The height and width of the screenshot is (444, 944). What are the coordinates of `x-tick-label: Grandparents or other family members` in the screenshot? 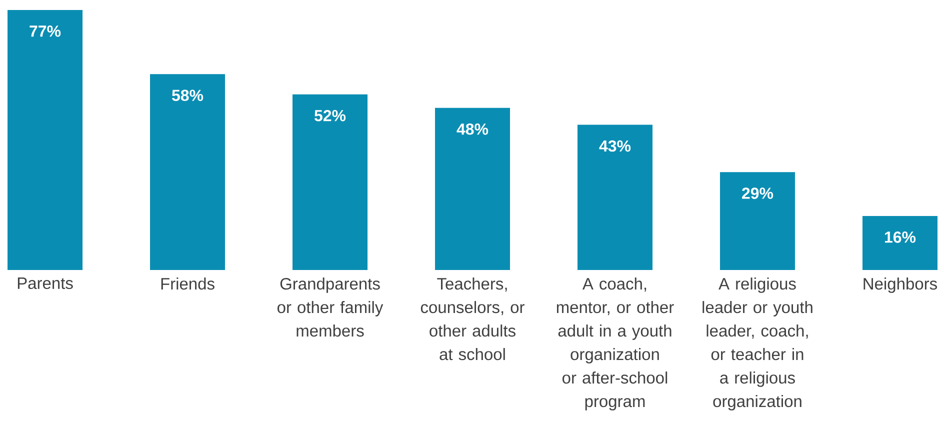 It's located at (331, 307).